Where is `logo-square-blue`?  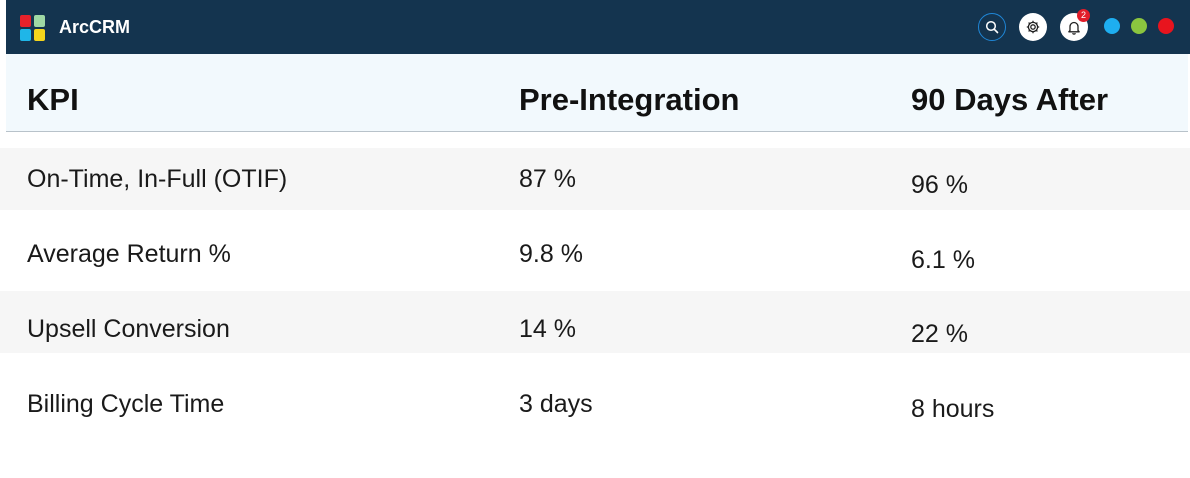
logo-square-blue is located at coordinates (25, 35).